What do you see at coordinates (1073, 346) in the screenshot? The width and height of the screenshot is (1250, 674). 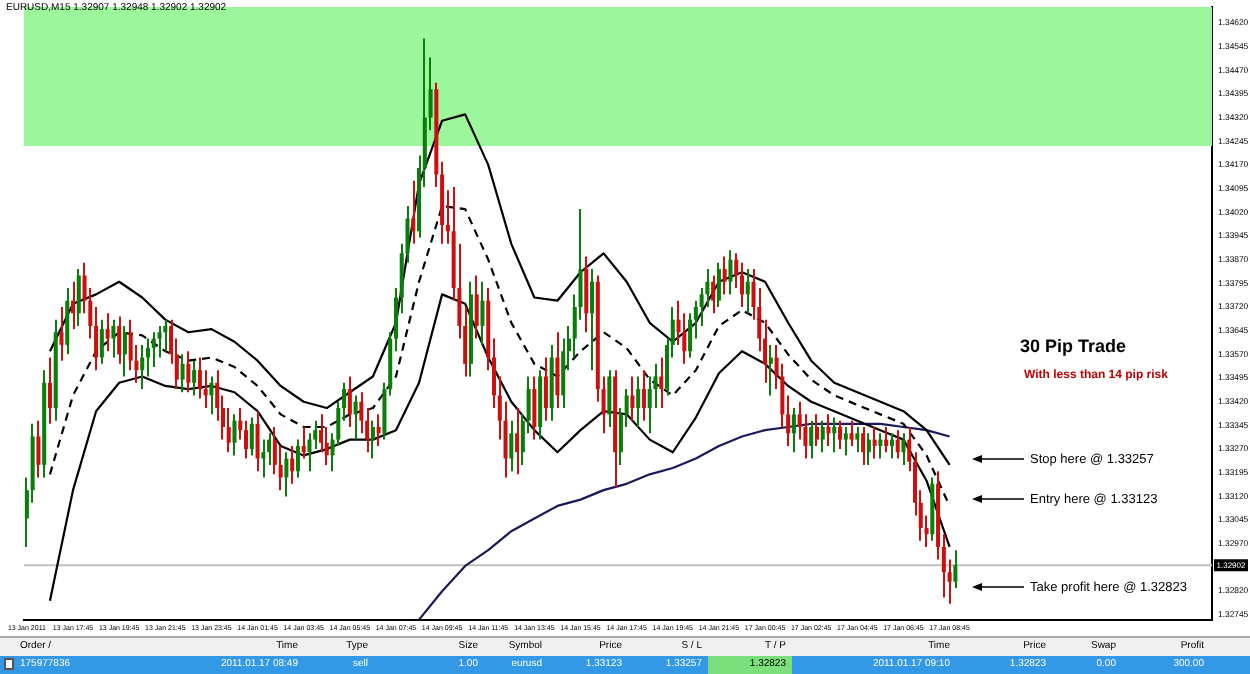 I see `annotation: 30 Pip Trade` at bounding box center [1073, 346].